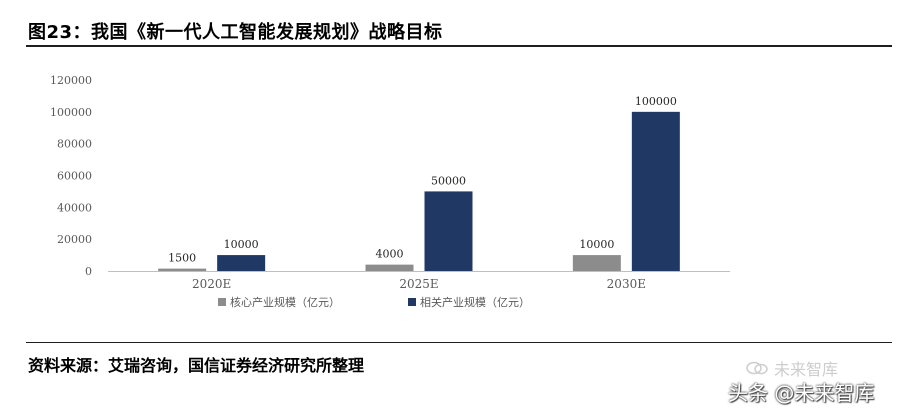 This screenshot has width=908, height=411. Describe the element at coordinates (196, 365) in the screenshot. I see `source-note: 资料来源：艾瑞咨询，国信证券经济研究所整理` at that location.